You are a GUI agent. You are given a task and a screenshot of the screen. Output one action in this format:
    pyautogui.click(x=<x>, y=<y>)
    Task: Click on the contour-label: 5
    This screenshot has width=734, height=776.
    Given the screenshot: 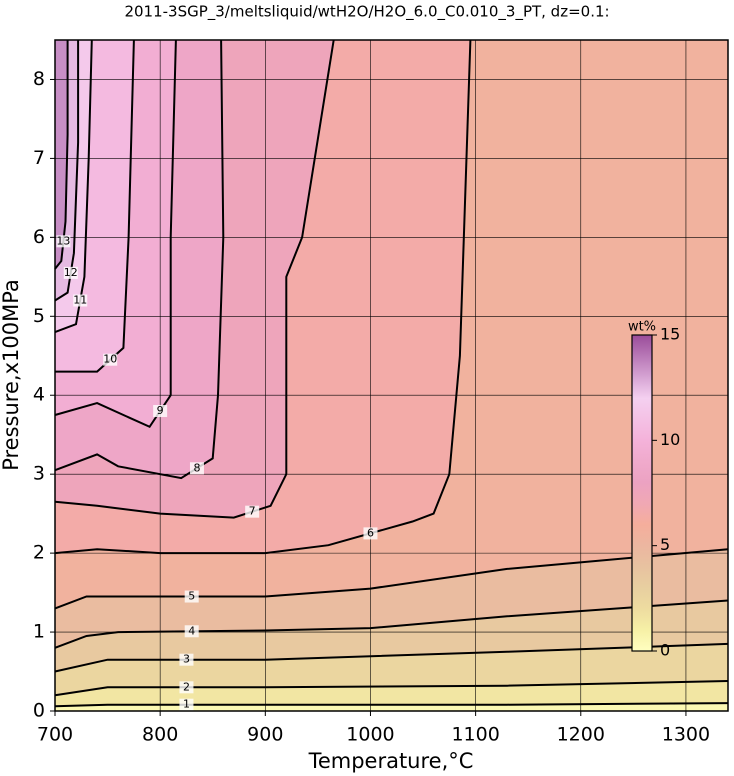 What is the action you would take?
    pyautogui.click(x=191, y=596)
    